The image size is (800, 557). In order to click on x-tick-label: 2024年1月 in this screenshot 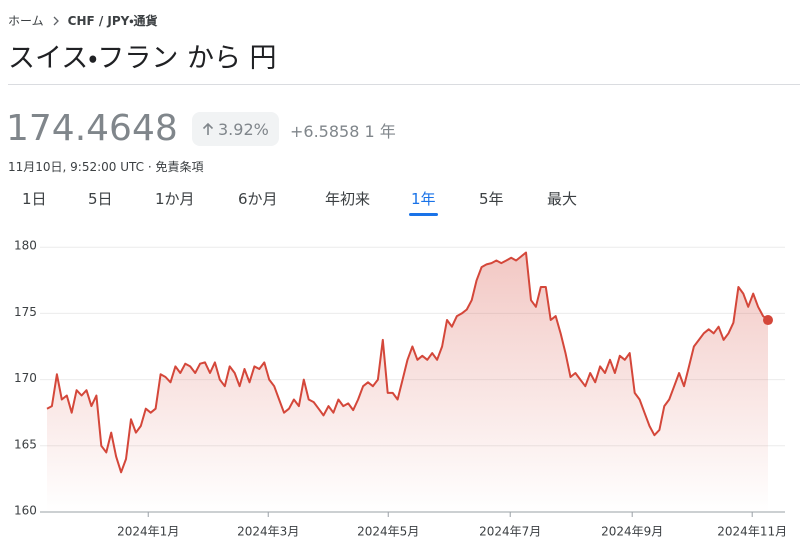, I will do `click(148, 532)`.